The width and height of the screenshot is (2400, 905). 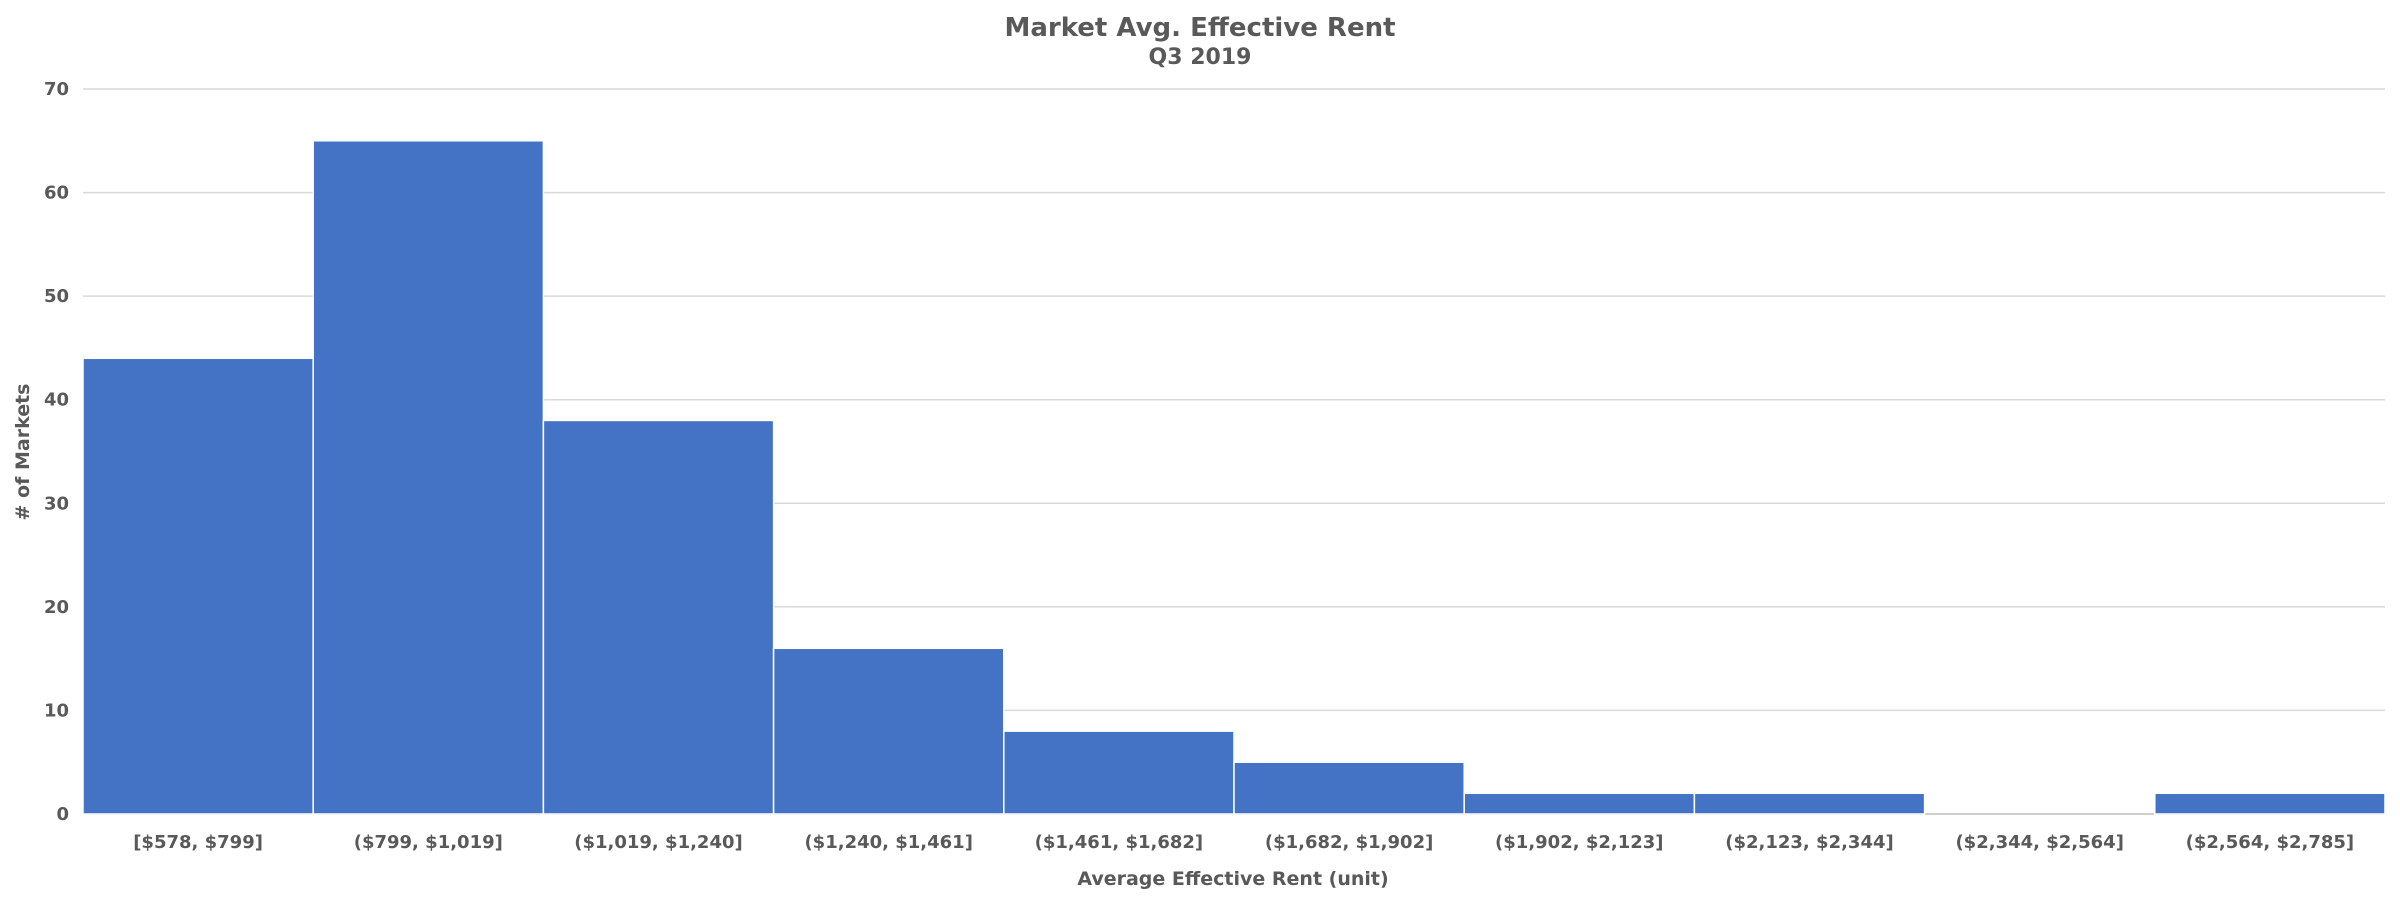 I want to click on x-tick-label: ($1,240, $1,461], so click(x=888, y=842).